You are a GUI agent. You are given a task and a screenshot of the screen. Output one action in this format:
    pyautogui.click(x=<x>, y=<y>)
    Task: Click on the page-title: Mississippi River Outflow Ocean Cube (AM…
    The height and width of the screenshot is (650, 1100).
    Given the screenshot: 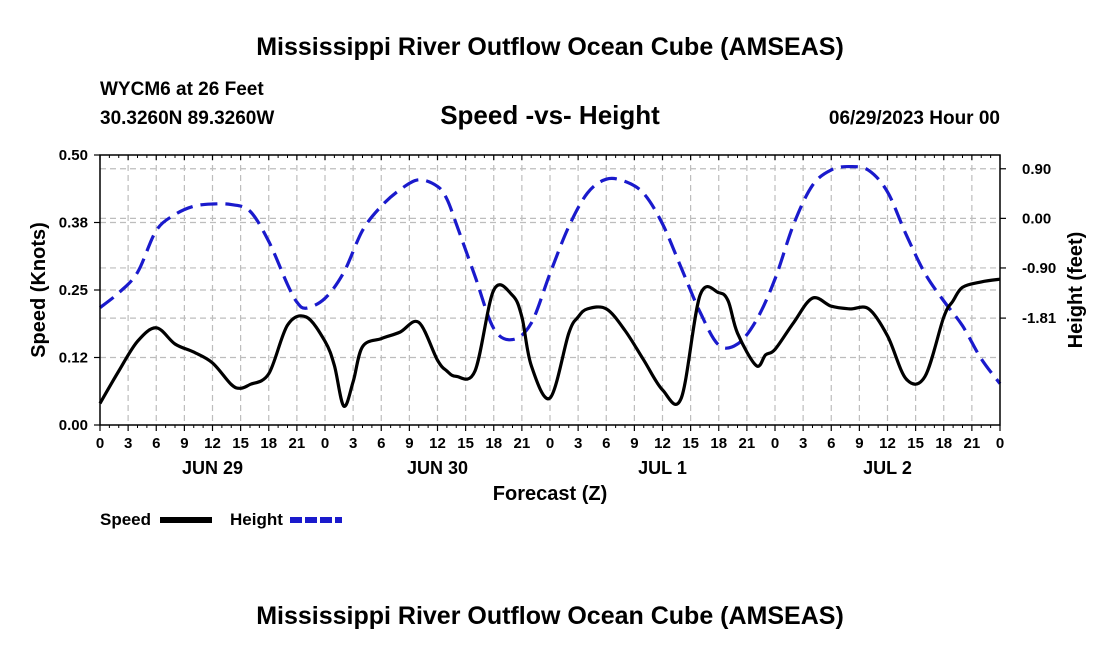 What is the action you would take?
    pyautogui.click(x=550, y=47)
    